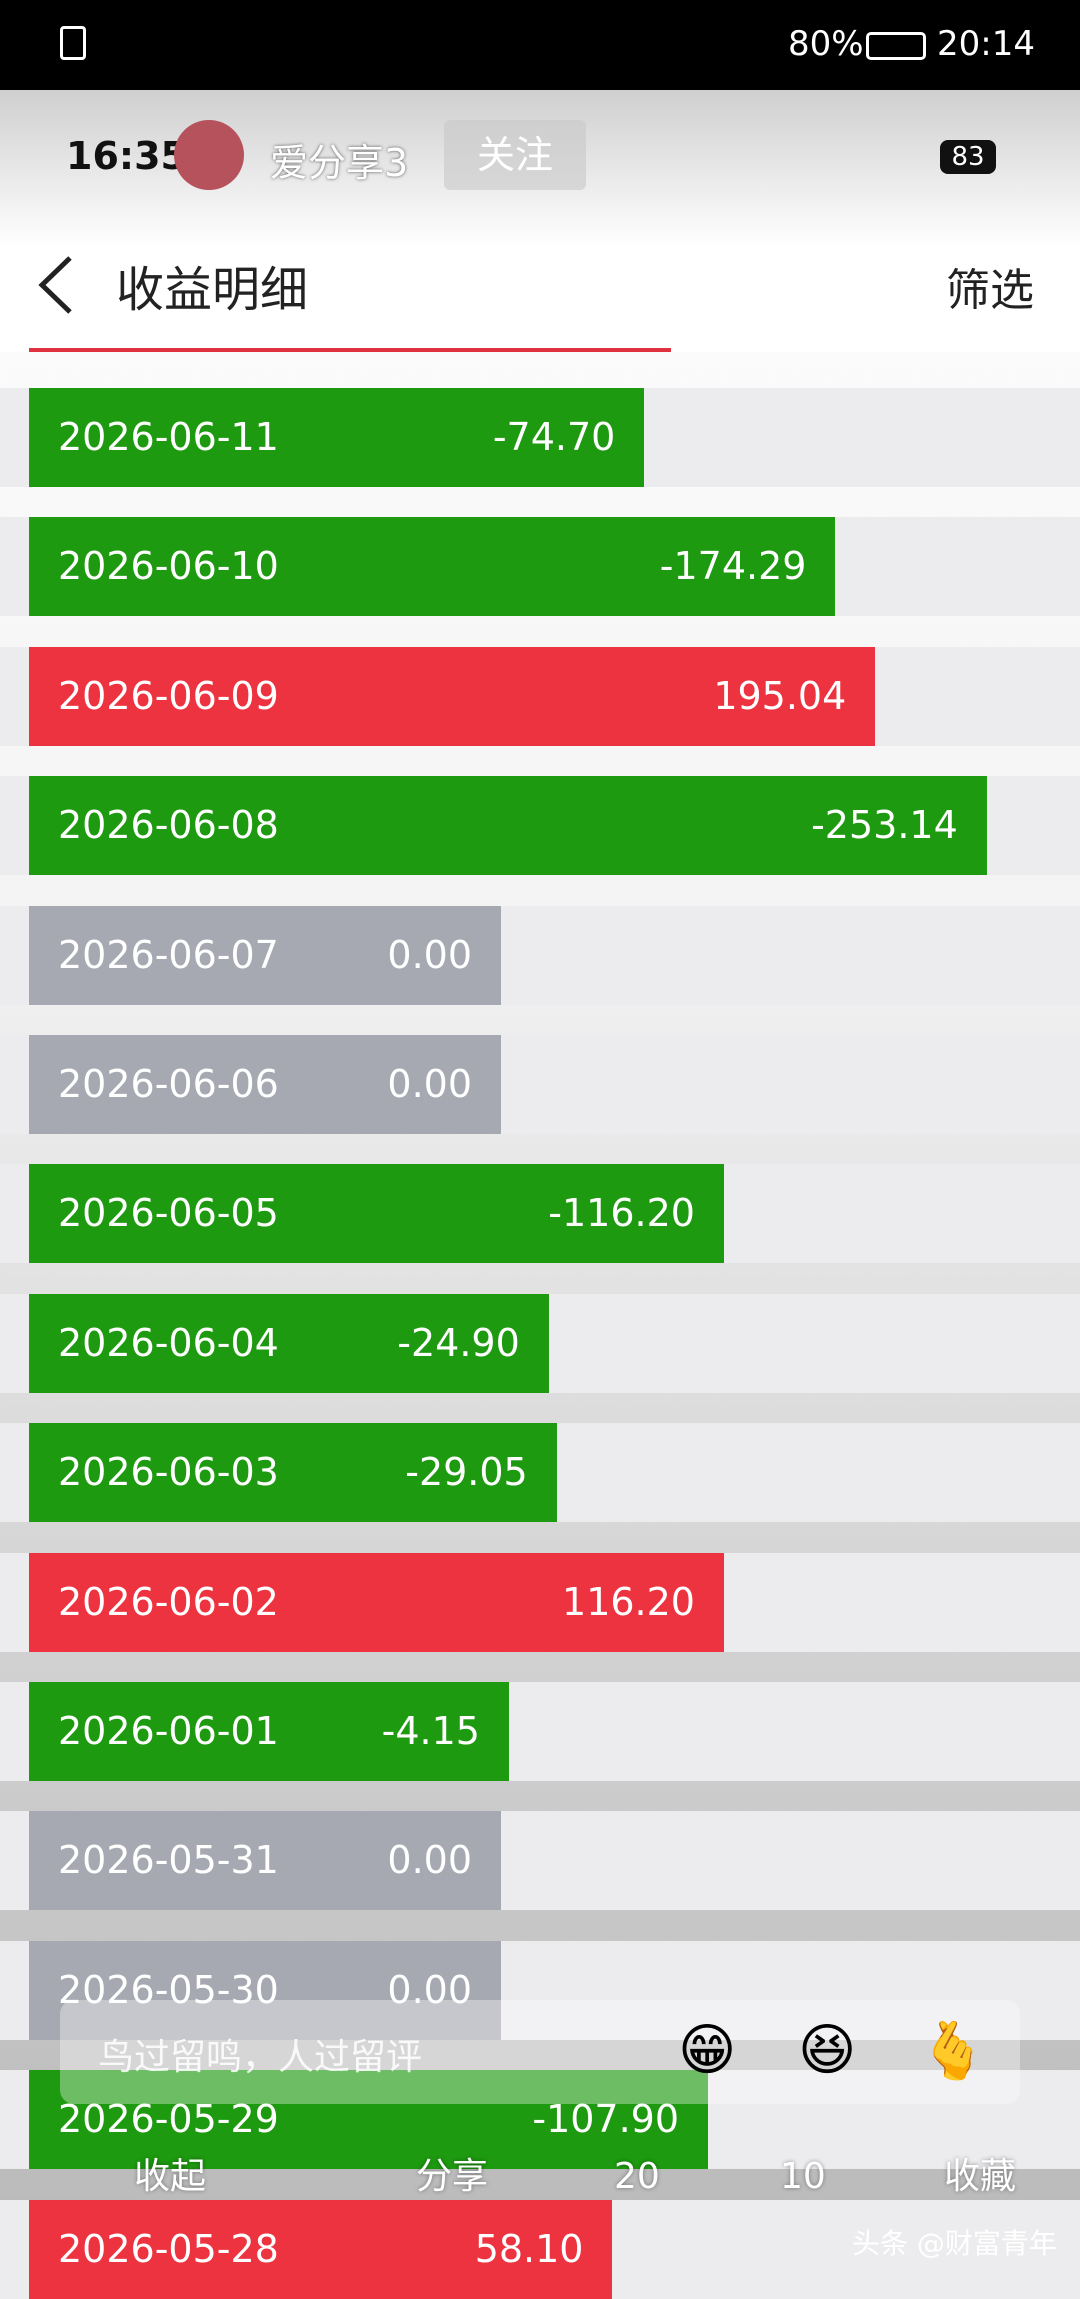 This screenshot has height=2299, width=1080. What do you see at coordinates (168, 2248) in the screenshot?
I see `row-date: 2026-05-28` at bounding box center [168, 2248].